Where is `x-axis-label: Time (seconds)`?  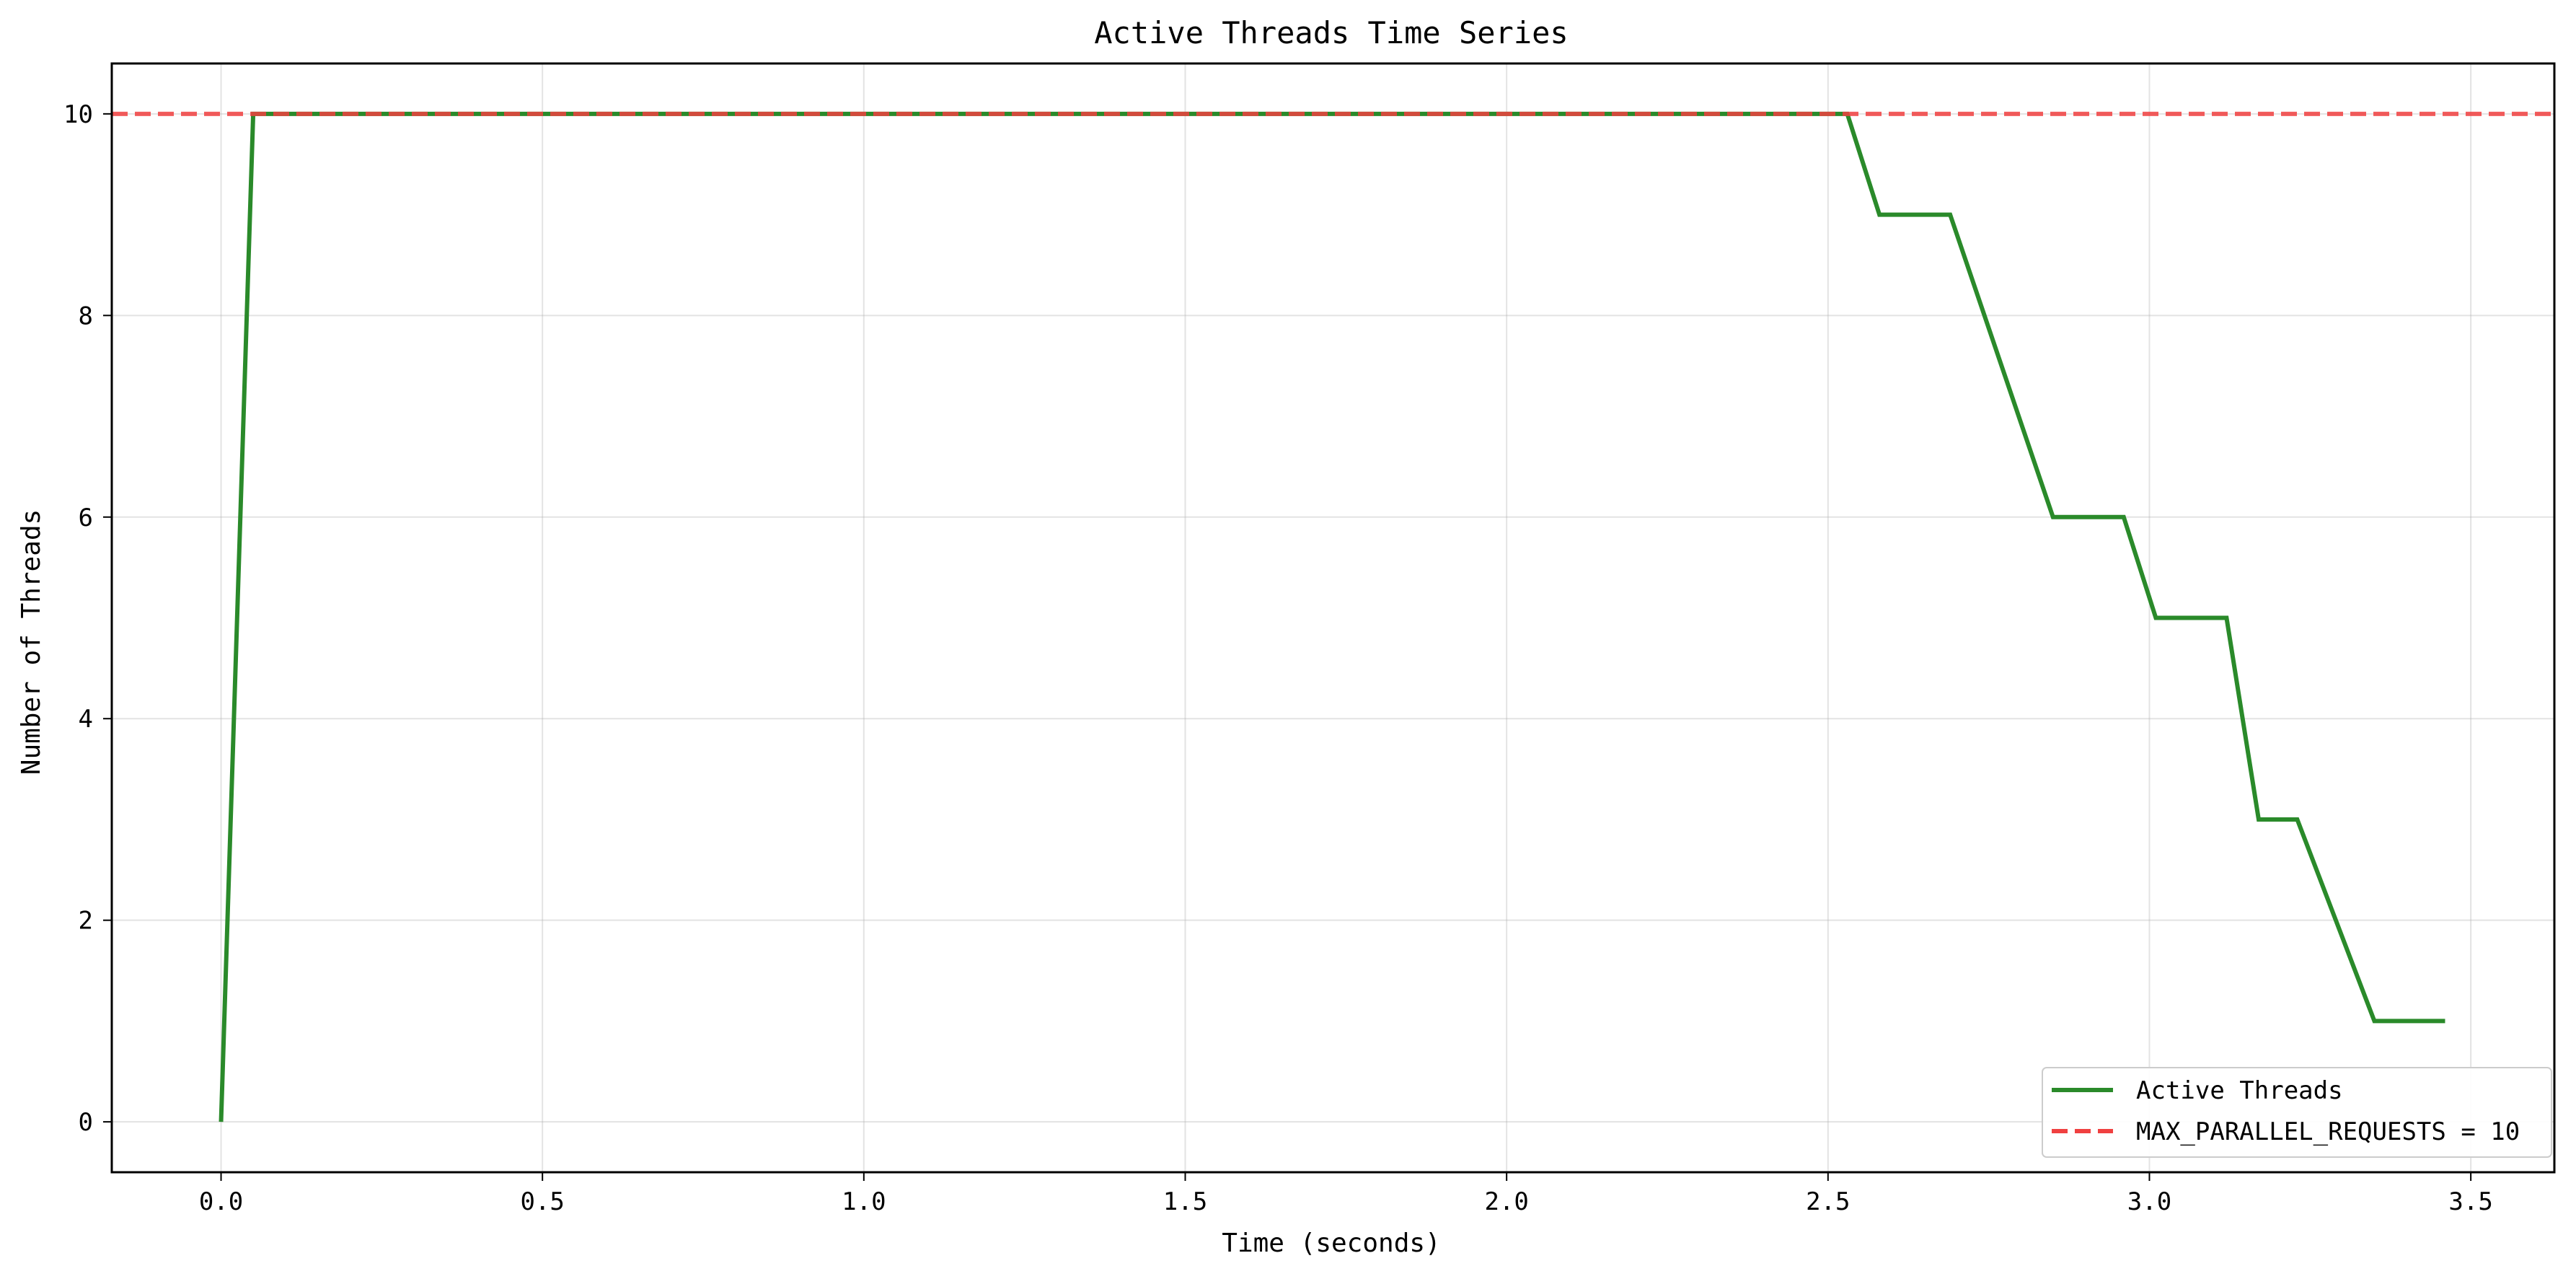
x-axis-label: Time (seconds) is located at coordinates (1331, 1243).